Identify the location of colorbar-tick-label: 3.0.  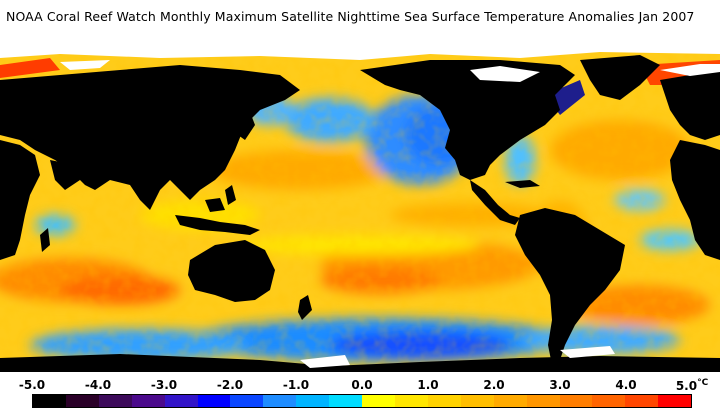
(560, 385).